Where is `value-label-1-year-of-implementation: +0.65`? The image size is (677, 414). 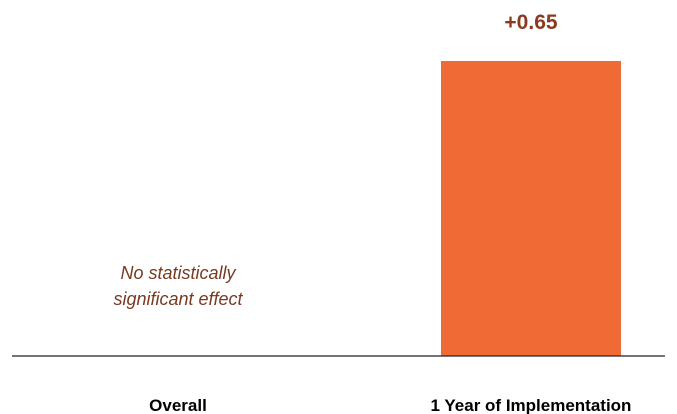
value-label-1-year-of-implementation: +0.65 is located at coordinates (530, 22).